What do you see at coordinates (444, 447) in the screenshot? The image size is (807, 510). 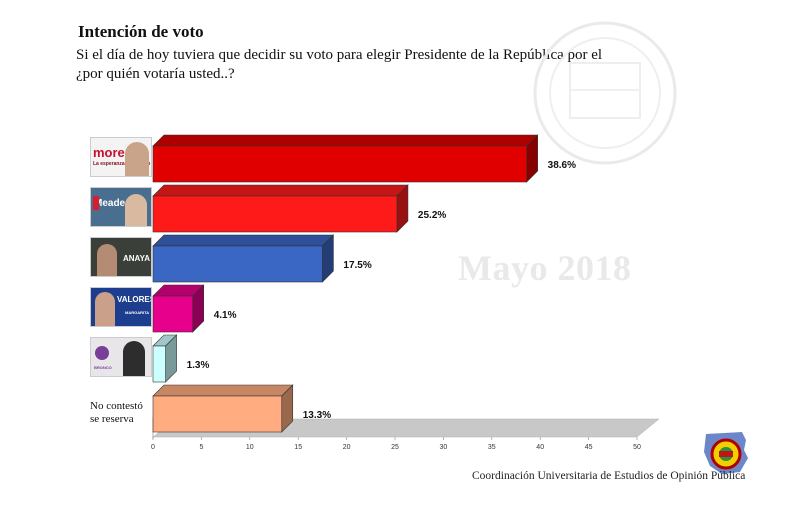 I see `x-tick-label: 30` at bounding box center [444, 447].